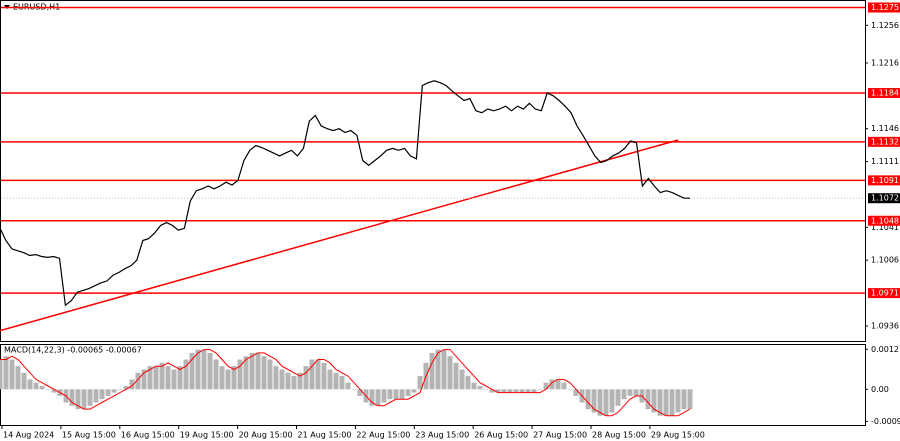 This screenshot has height=441, width=900. I want to click on x-tick-label: 16 Aug 15:00, so click(148, 435).